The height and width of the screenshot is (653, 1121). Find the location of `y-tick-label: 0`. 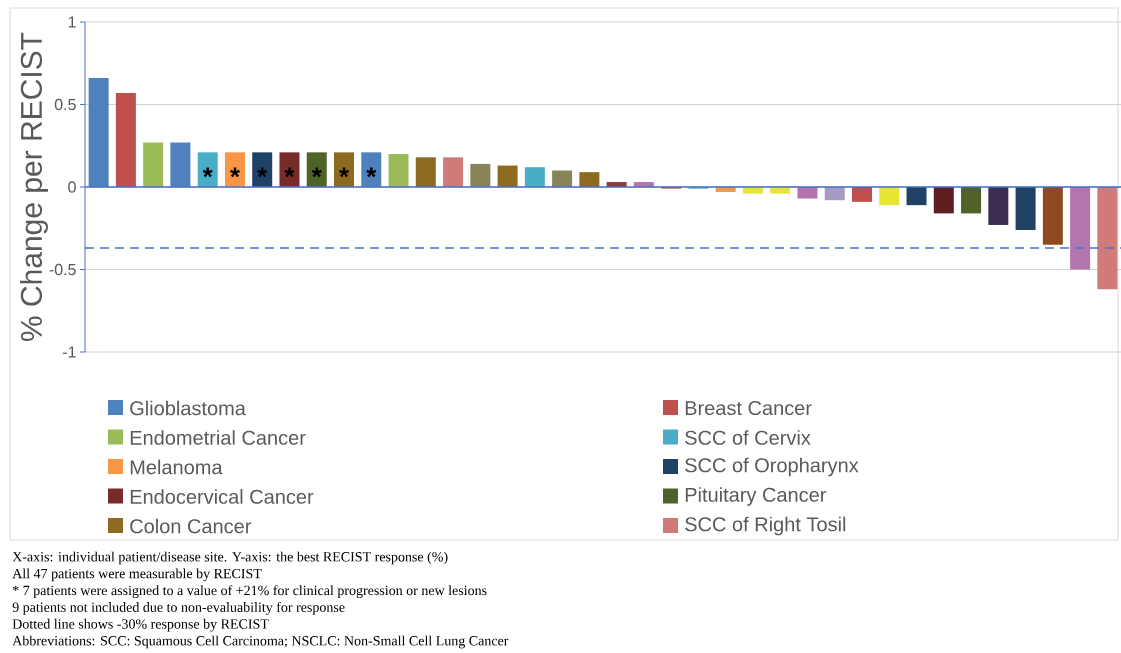

y-tick-label: 0 is located at coordinates (72, 187).